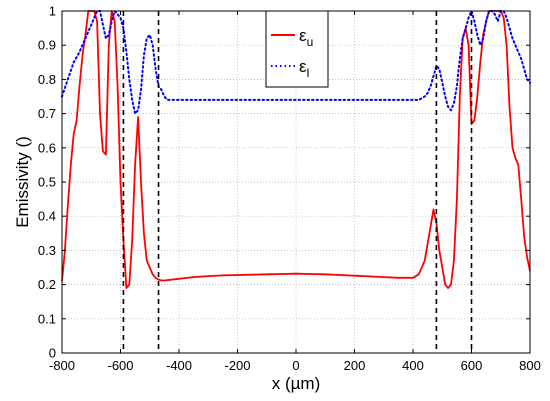  What do you see at coordinates (310, 42) in the screenshot?
I see `legend-label-eps-u-sub: u` at bounding box center [310, 42].